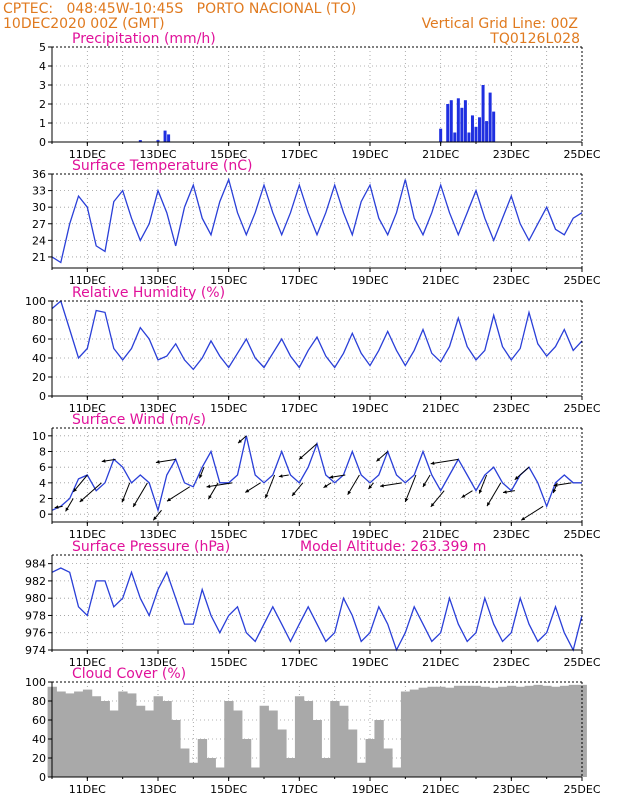 Image resolution: width=618 pixels, height=800 pixels. I want to click on y-tick-label: 1, so click(42, 123).